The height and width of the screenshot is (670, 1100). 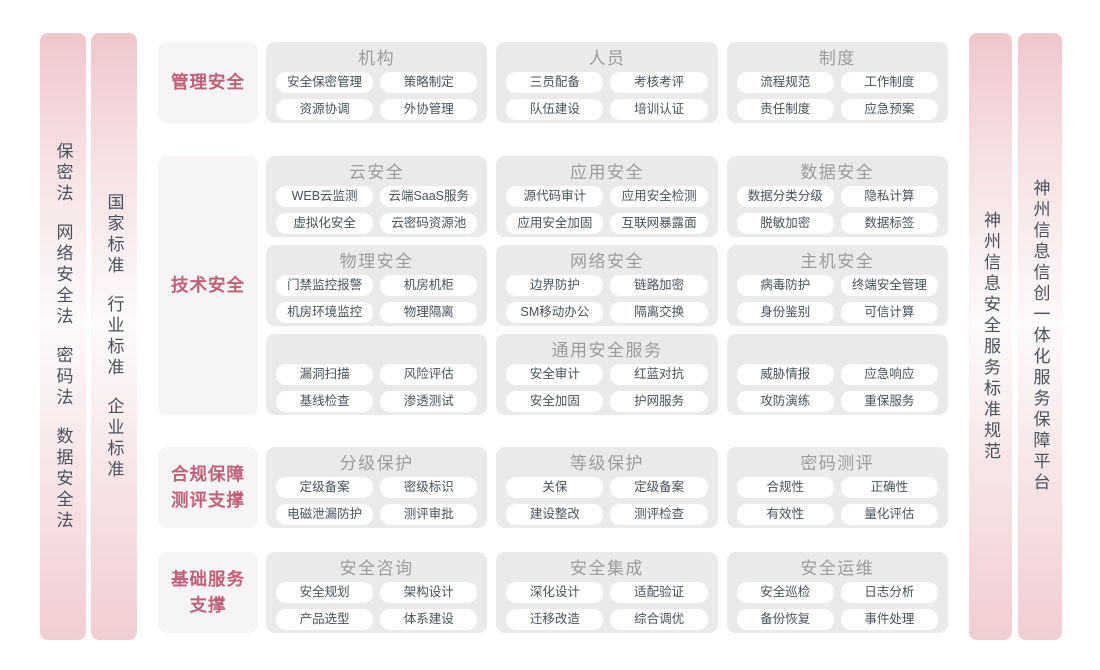 I want to click on service-item: 数据标签, so click(x=889, y=223).